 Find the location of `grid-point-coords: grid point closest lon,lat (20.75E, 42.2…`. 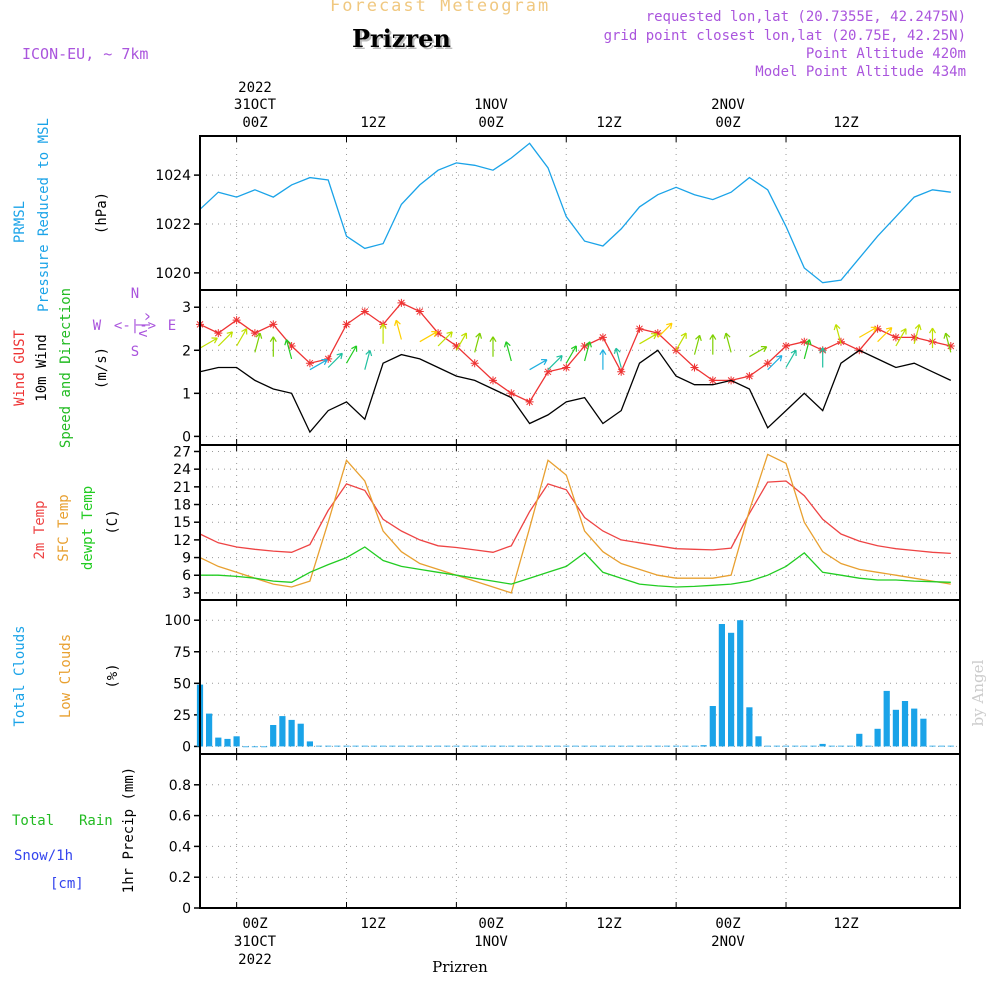

grid-point-coords: grid point closest lon,lat (20.75E, 42.2… is located at coordinates (784, 36).